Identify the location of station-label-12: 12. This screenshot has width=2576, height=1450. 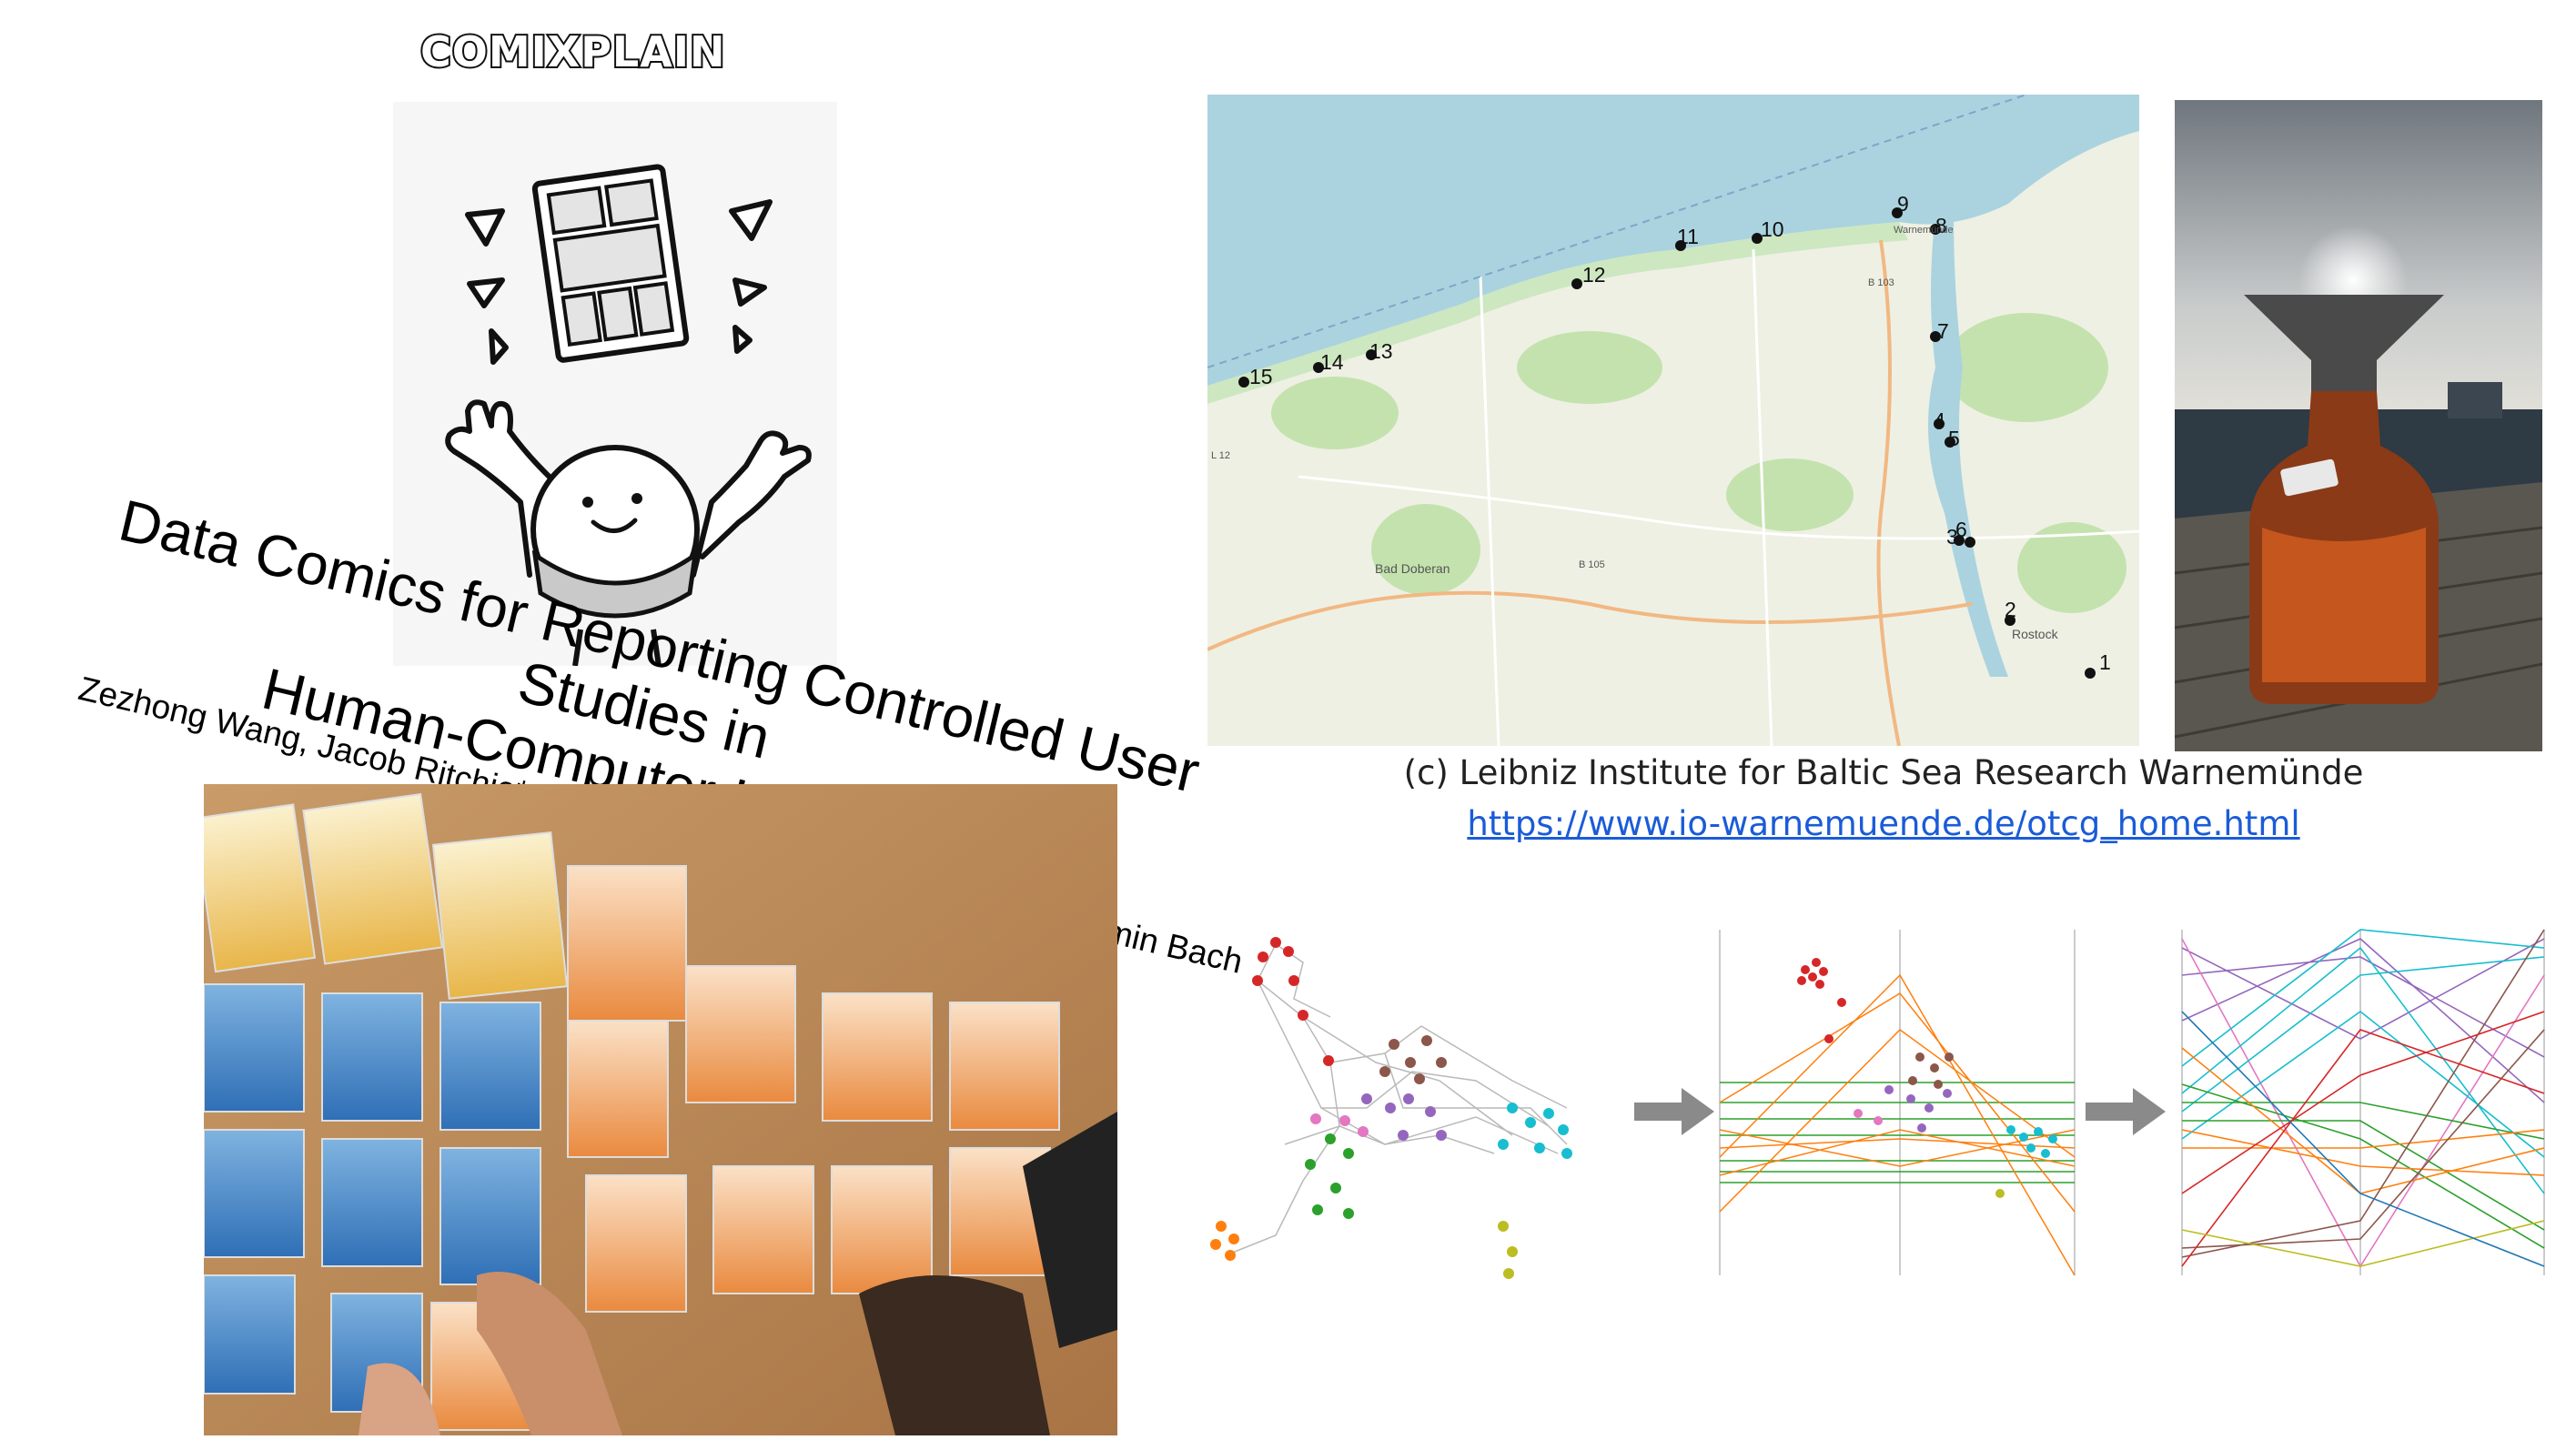
(1594, 275).